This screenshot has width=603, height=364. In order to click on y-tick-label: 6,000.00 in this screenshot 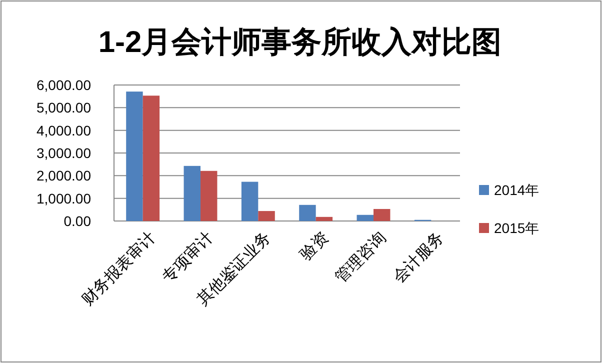, I will do `click(64, 85)`.